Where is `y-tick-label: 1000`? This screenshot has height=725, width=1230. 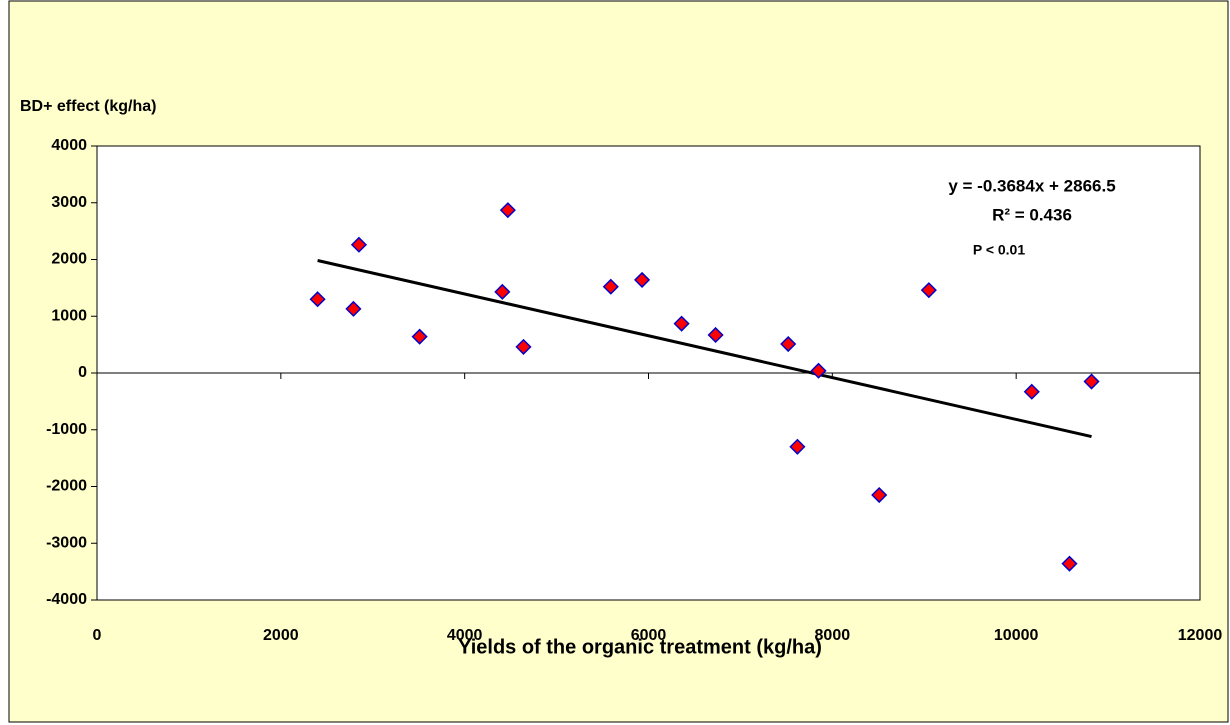 y-tick-label: 1000 is located at coordinates (69, 315).